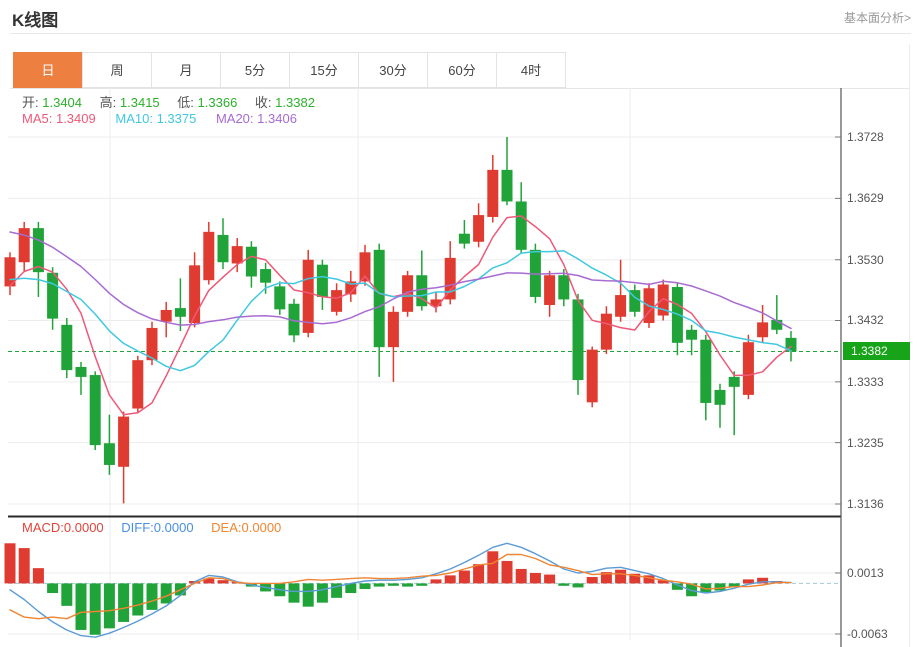 Image resolution: width=921 pixels, height=647 pixels. Describe the element at coordinates (400, 280) in the screenshot. I see `ma20-line` at that location.